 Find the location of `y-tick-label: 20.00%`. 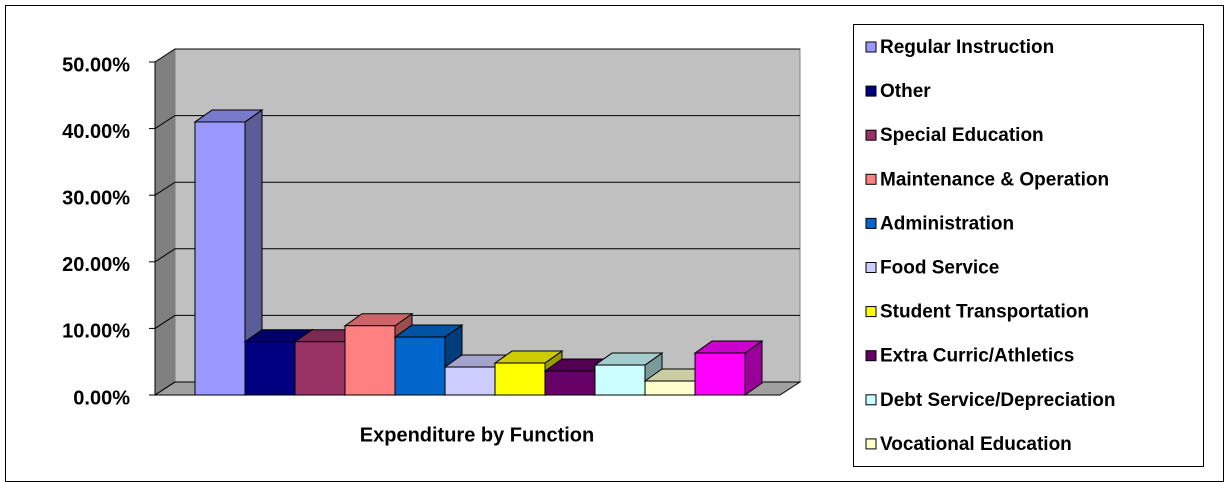

y-tick-label: 20.00% is located at coordinates (96, 265).